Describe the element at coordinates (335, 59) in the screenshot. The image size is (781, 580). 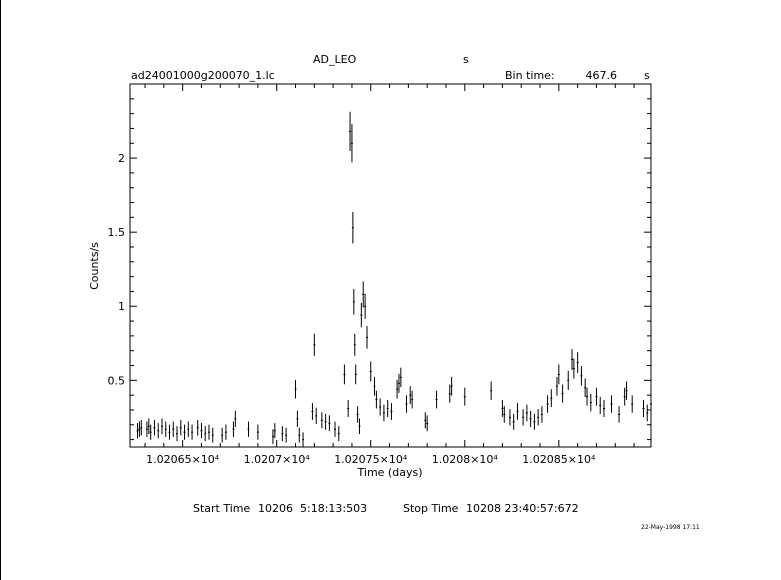
I see `object-name-title: AD_LEO` at that location.